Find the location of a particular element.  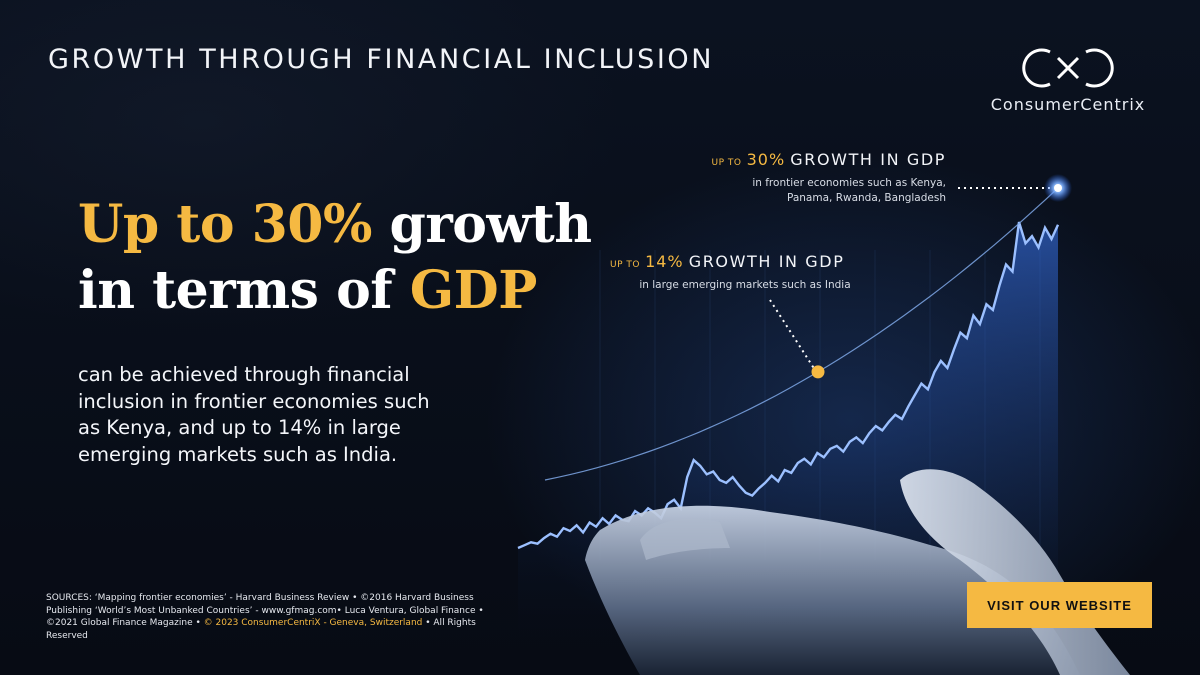

logo-mark-icon is located at coordinates (1068, 68).